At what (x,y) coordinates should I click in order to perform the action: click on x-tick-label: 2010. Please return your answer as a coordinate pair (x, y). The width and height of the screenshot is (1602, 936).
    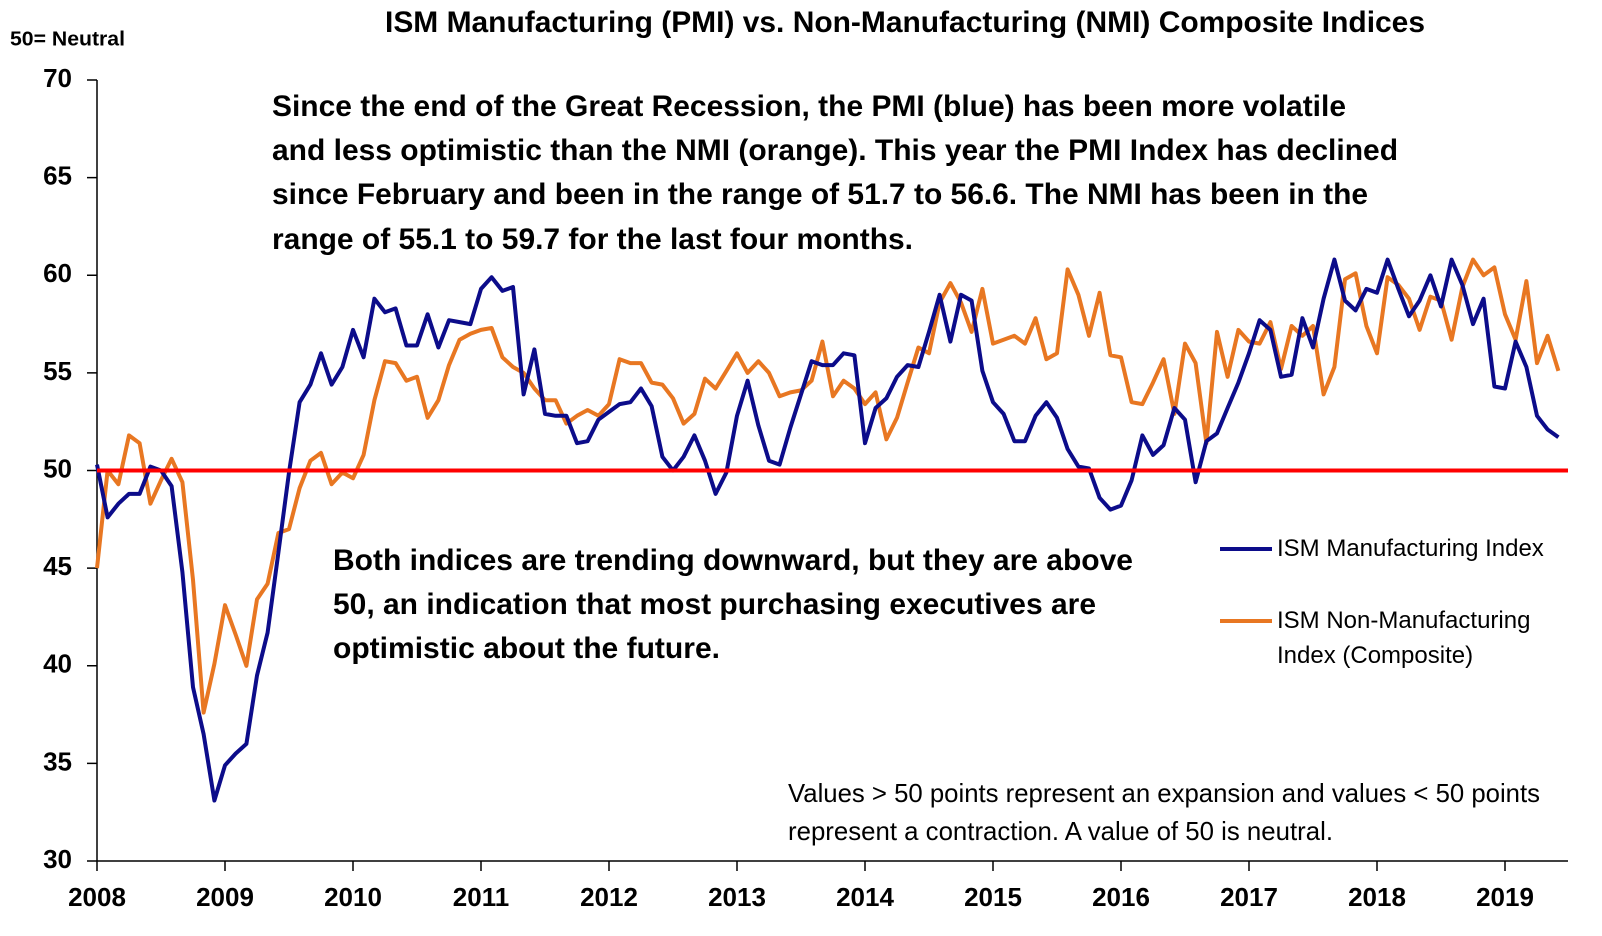
    Looking at the image, I should click on (353, 897).